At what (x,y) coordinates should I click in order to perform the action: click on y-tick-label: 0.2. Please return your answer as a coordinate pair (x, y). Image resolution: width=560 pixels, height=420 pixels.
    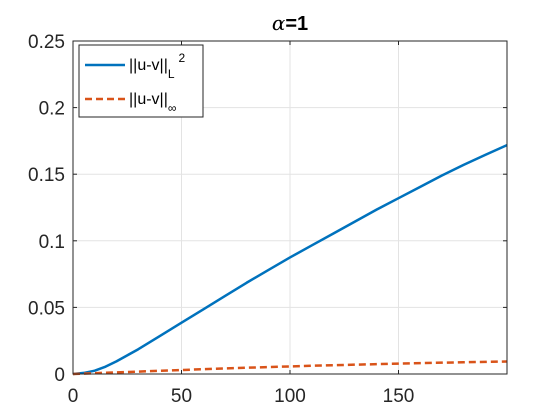
    Looking at the image, I should click on (52, 109).